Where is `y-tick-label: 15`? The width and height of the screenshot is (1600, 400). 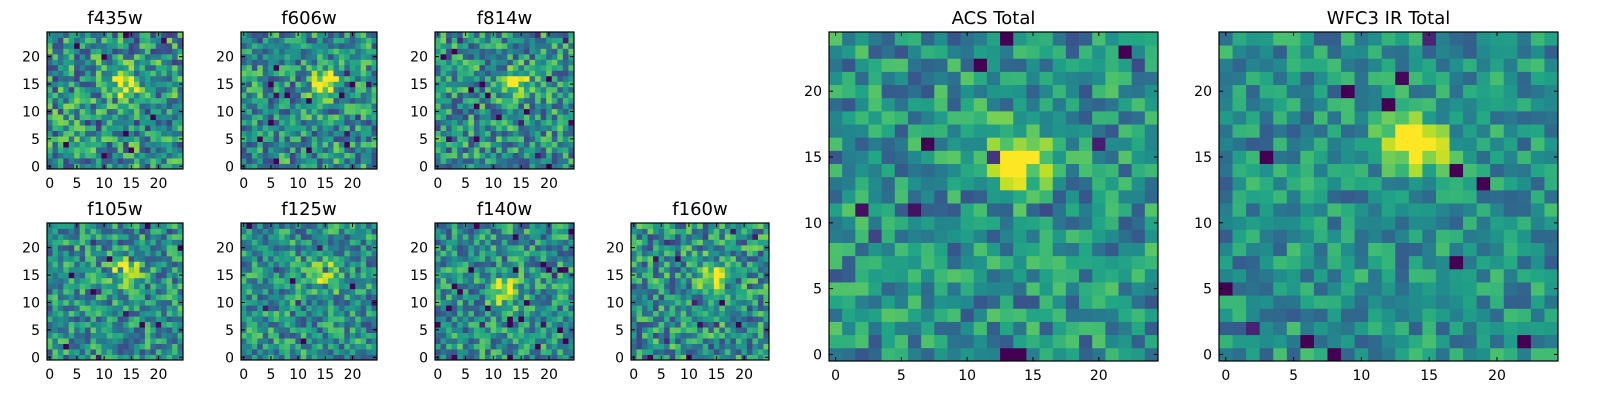
y-tick-label: 15 is located at coordinates (225, 85).